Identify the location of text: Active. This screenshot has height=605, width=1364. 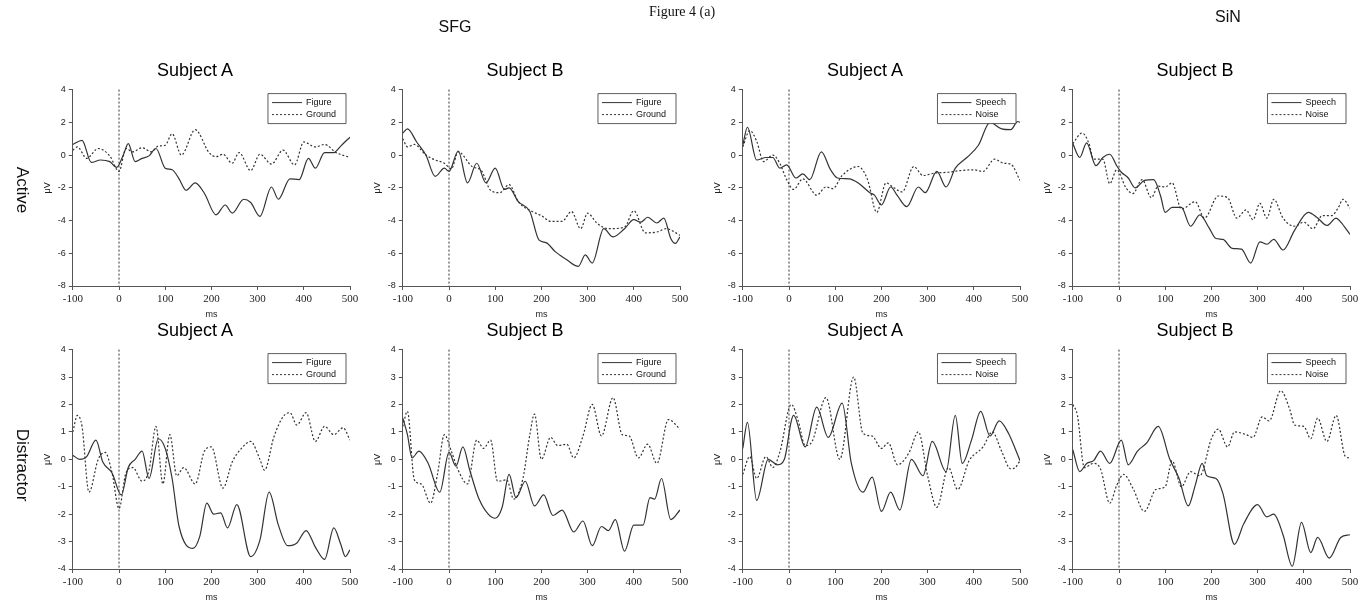
(22, 190).